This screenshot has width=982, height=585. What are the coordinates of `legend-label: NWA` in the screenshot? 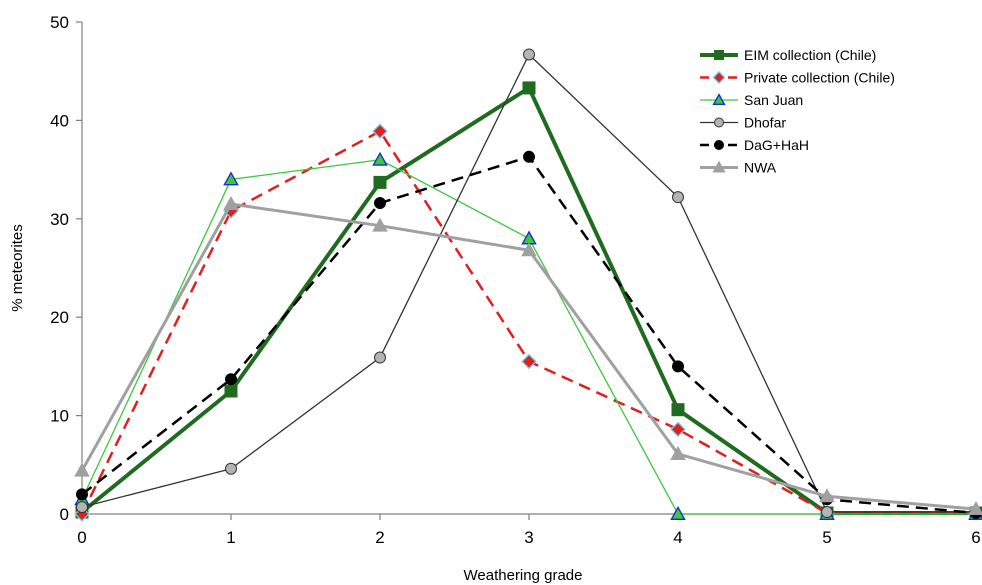 It's located at (760, 168).